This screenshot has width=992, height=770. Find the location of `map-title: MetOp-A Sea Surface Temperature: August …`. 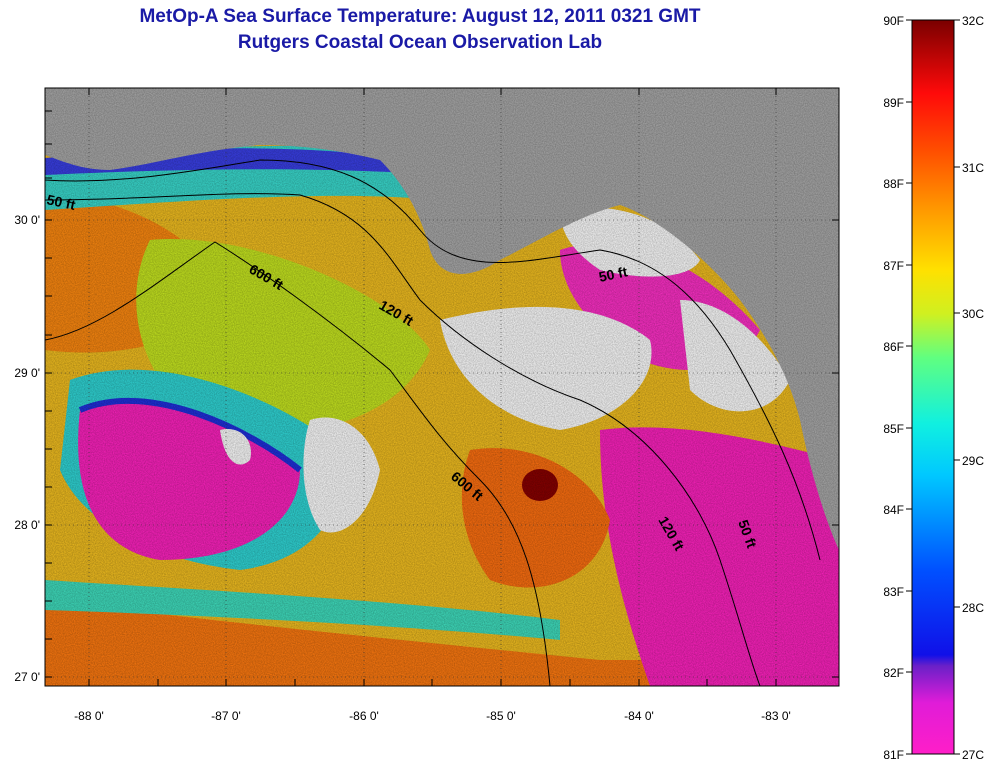

map-title: MetOp-A Sea Surface Temperature: August … is located at coordinates (420, 16).